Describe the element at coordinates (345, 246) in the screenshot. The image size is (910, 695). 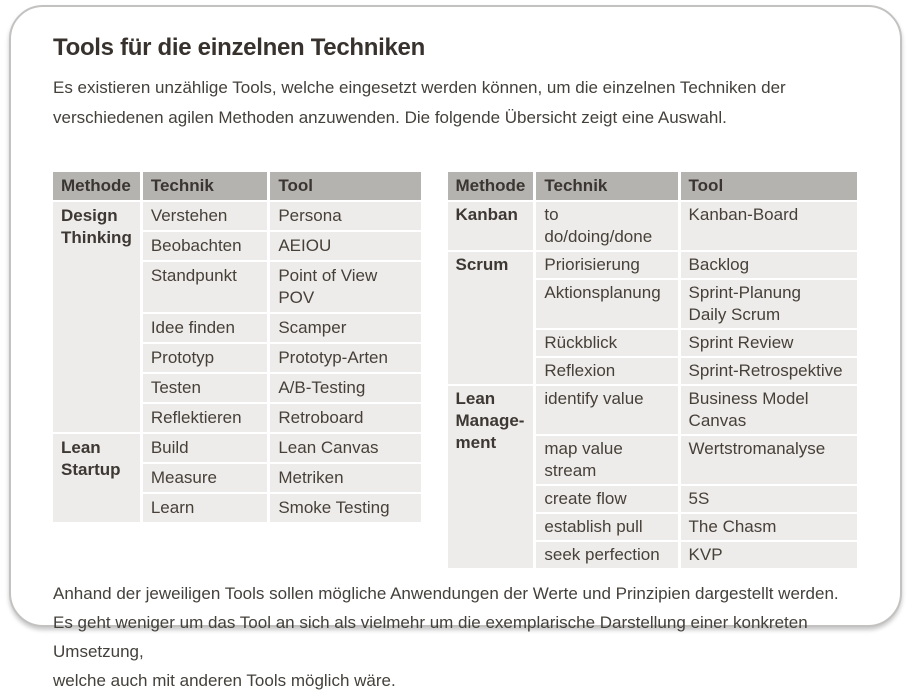
I see `tool-cell: AEIOU` at that location.